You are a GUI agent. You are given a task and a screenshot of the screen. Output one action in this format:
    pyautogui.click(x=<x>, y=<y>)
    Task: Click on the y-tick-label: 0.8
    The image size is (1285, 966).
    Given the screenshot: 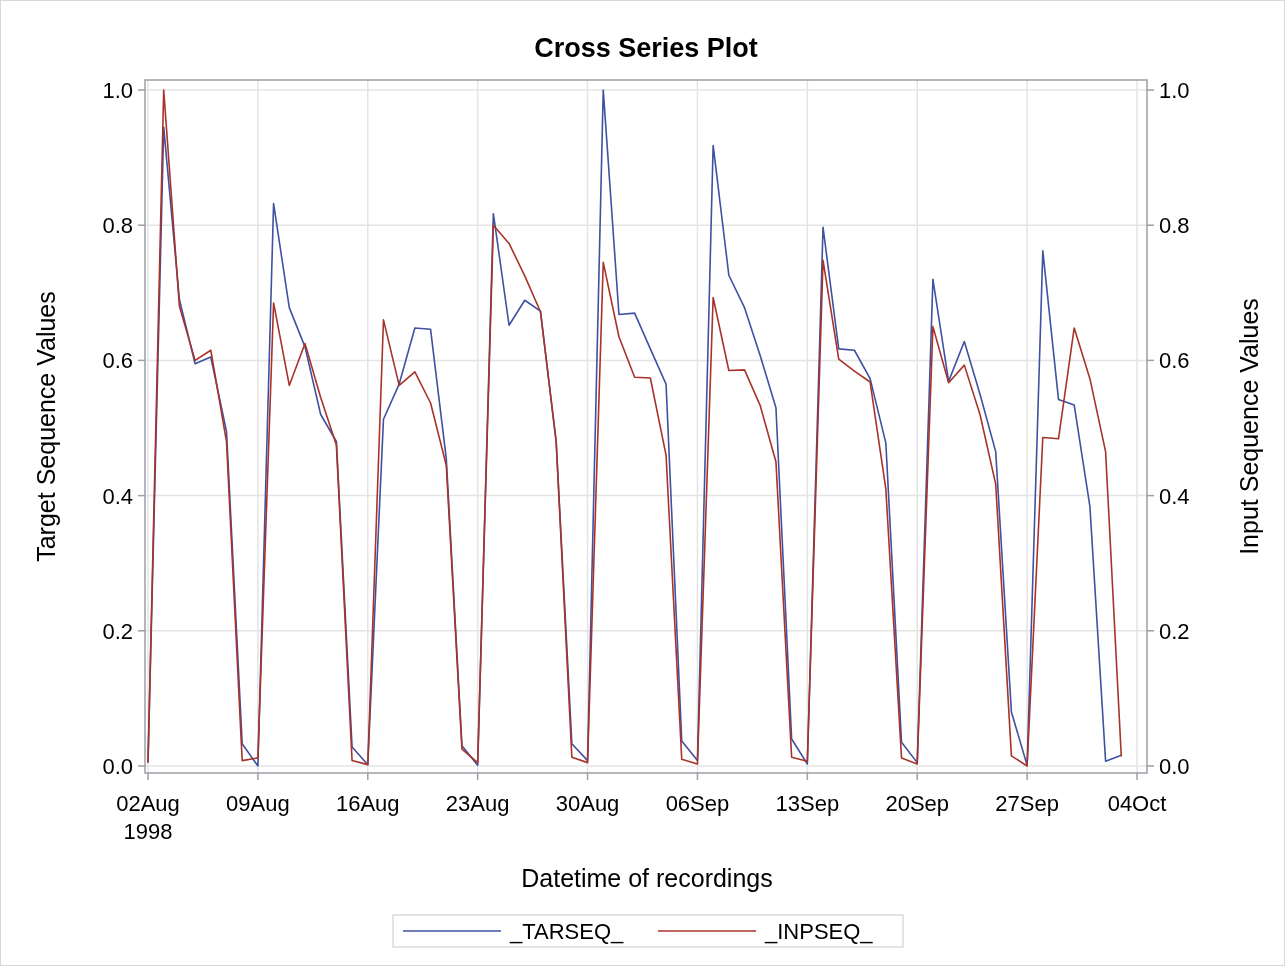 What is the action you would take?
    pyautogui.click(x=117, y=226)
    